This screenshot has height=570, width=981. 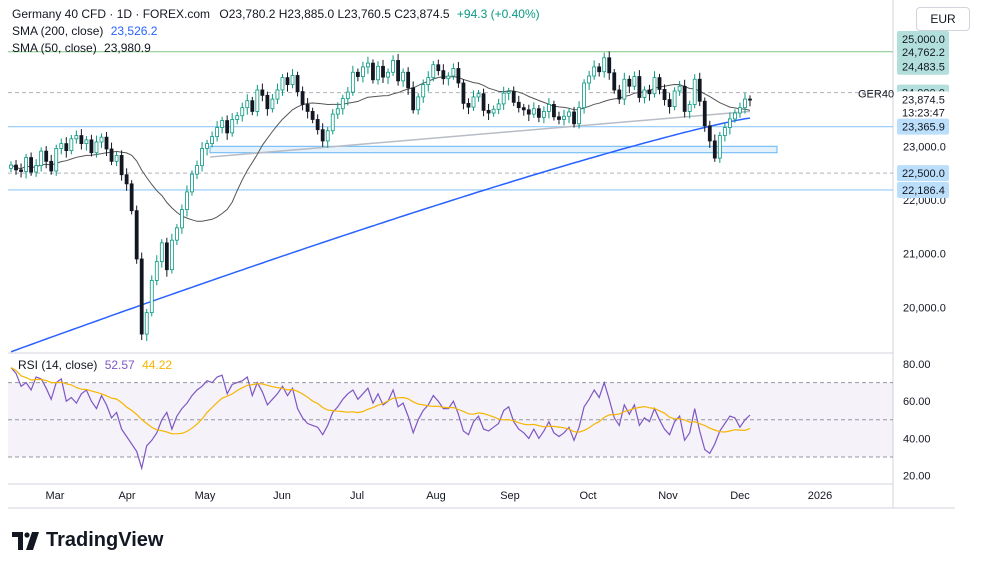 I want to click on price-tick-label: 21,000.0, so click(x=924, y=255).